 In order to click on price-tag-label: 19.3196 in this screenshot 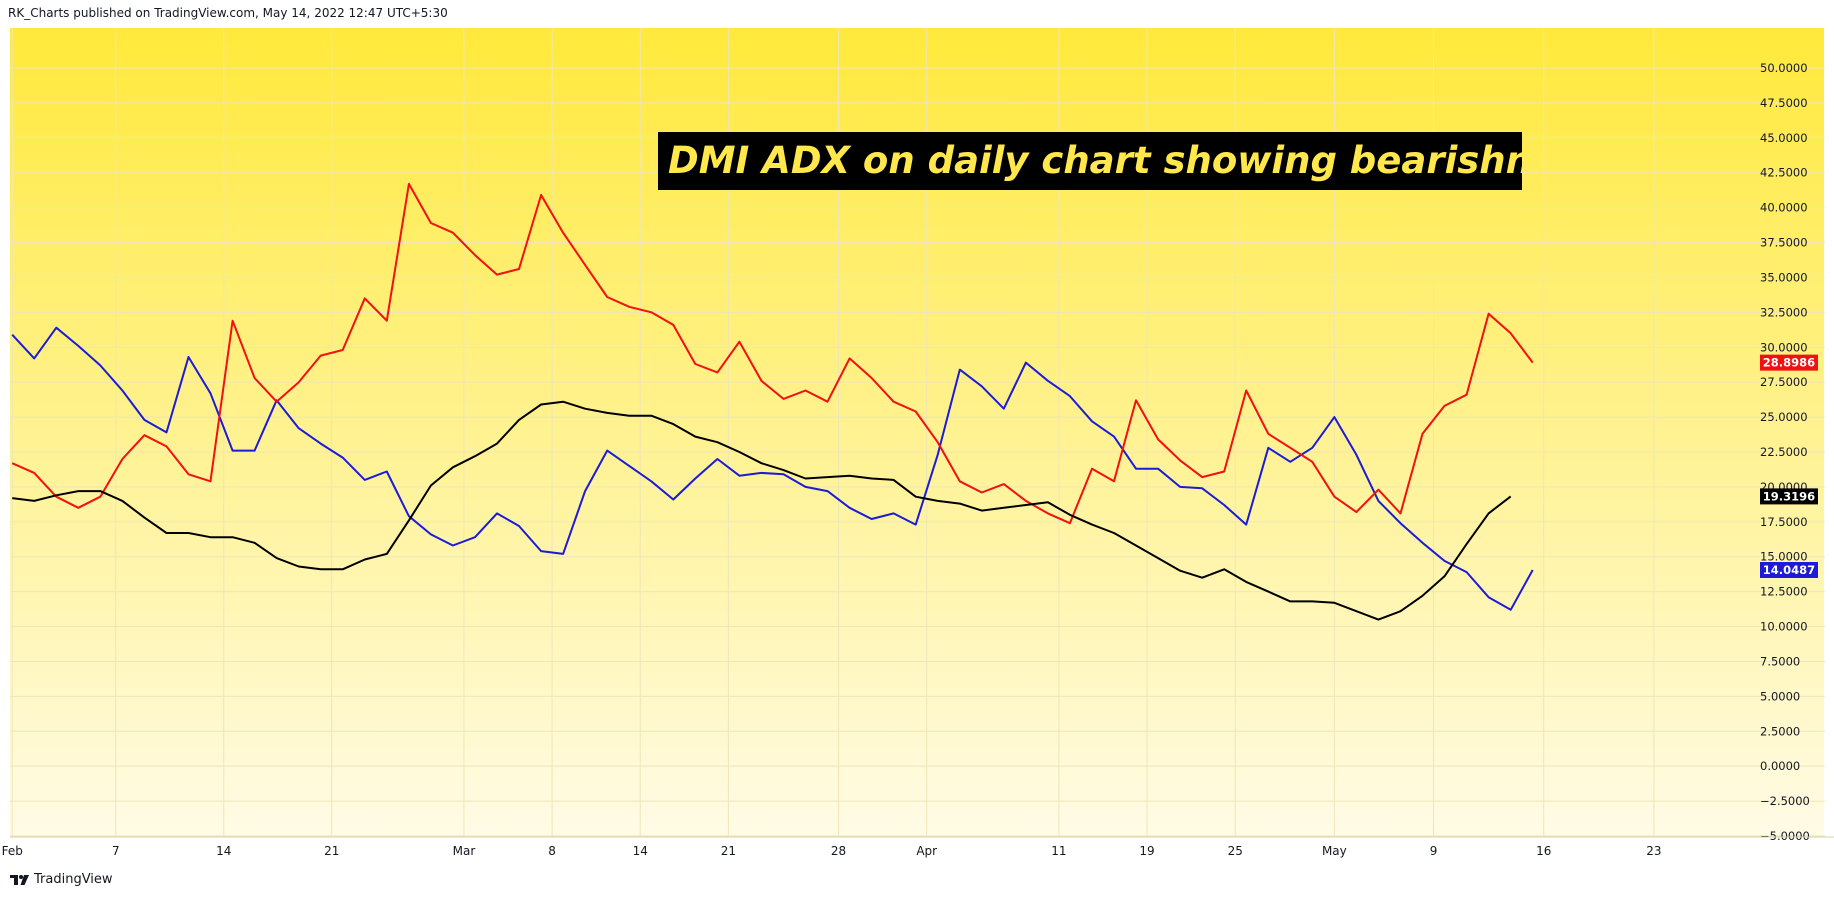, I will do `click(1789, 496)`.